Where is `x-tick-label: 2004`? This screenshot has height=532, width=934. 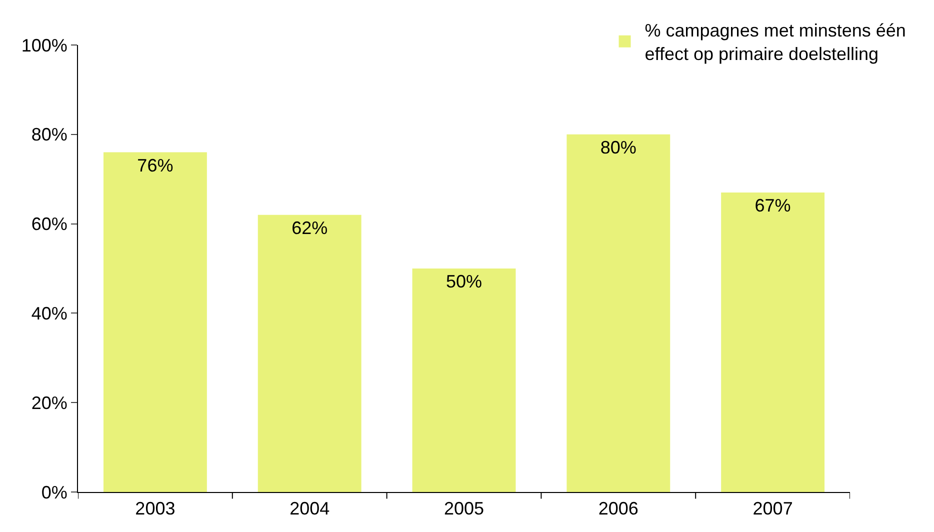 x-tick-label: 2004 is located at coordinates (310, 508).